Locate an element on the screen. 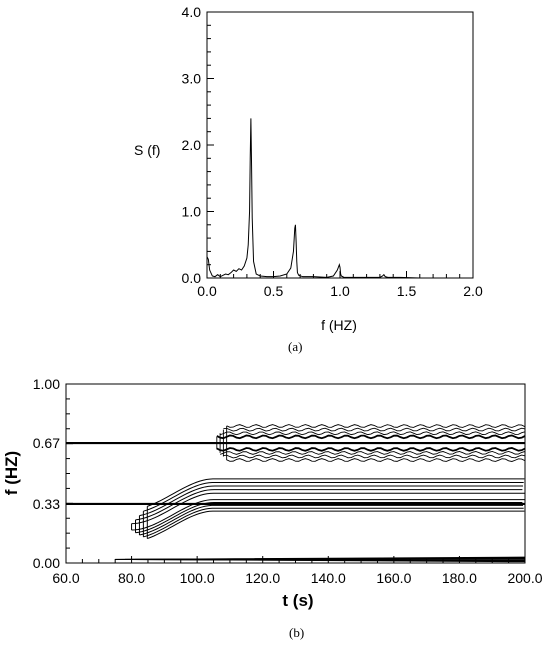 The width and height of the screenshot is (550, 646). spectrogram-x-tick-label: 140.0 is located at coordinates (328, 578).